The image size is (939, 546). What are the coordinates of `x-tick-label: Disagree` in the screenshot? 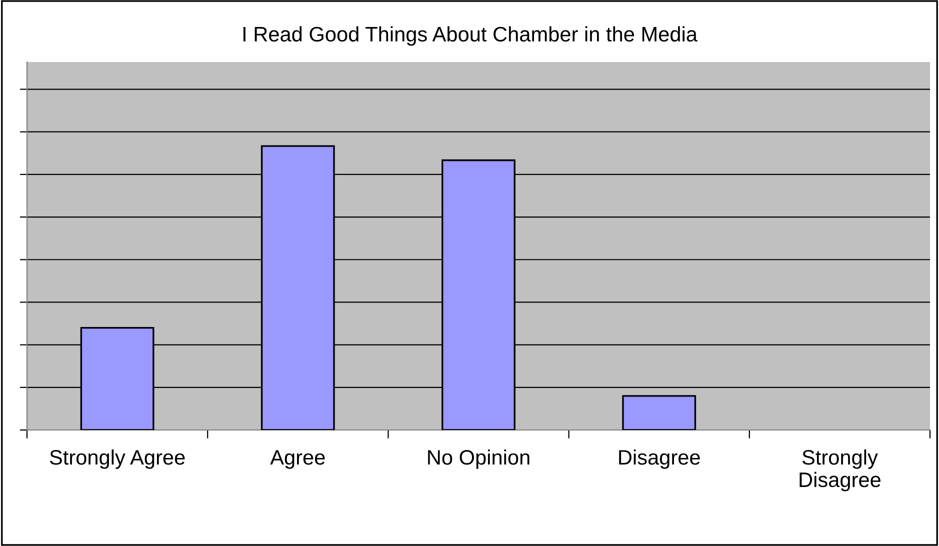 It's located at (659, 459).